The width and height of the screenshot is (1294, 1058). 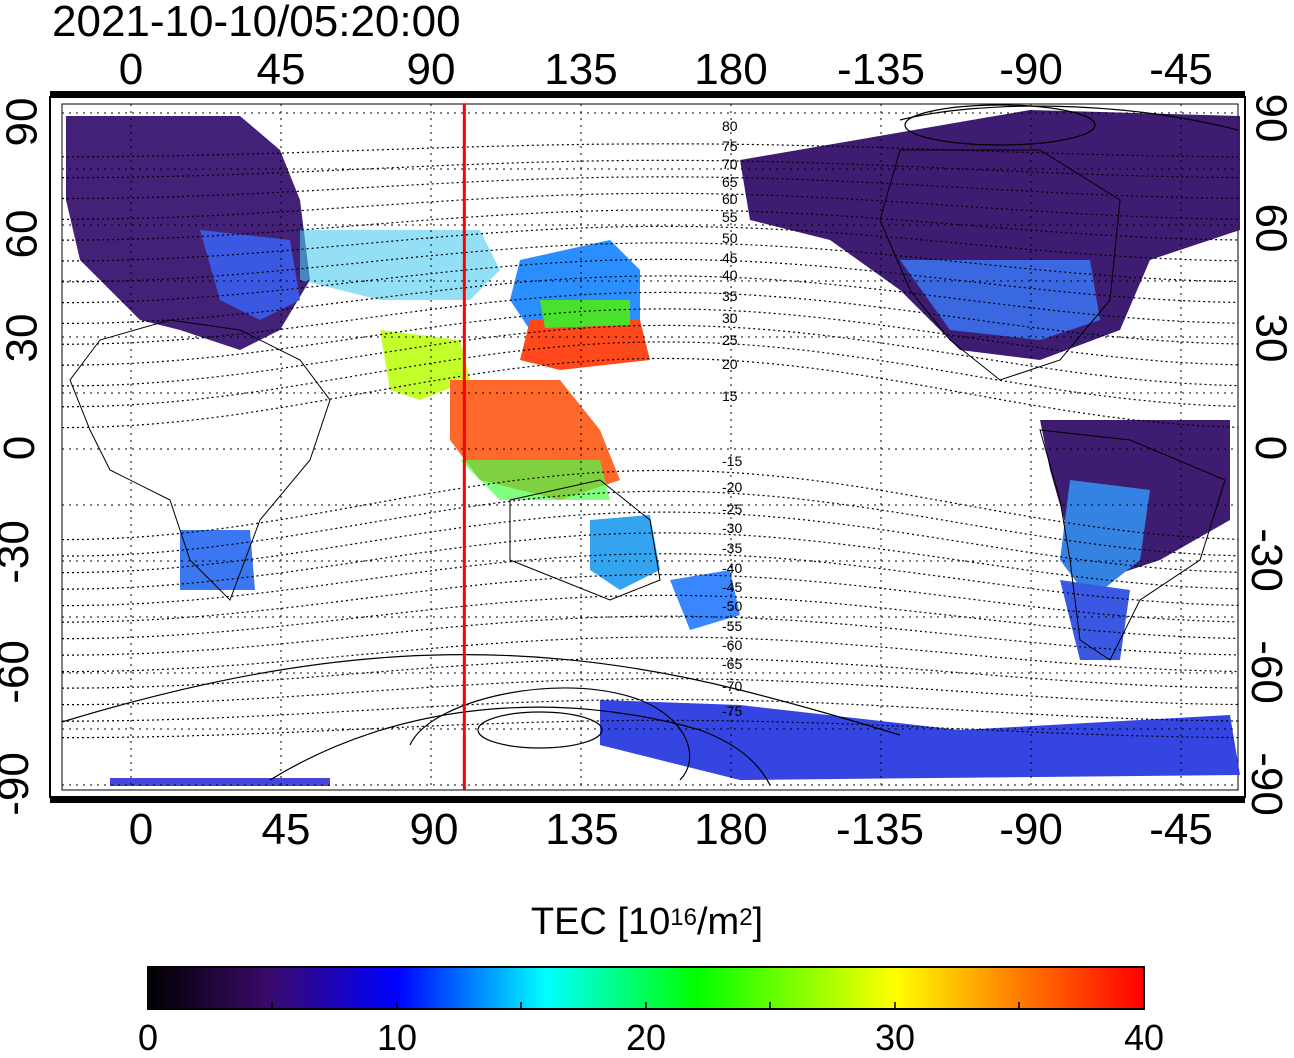 I want to click on colorbar-tick-30: 30, so click(x=895, y=1037).